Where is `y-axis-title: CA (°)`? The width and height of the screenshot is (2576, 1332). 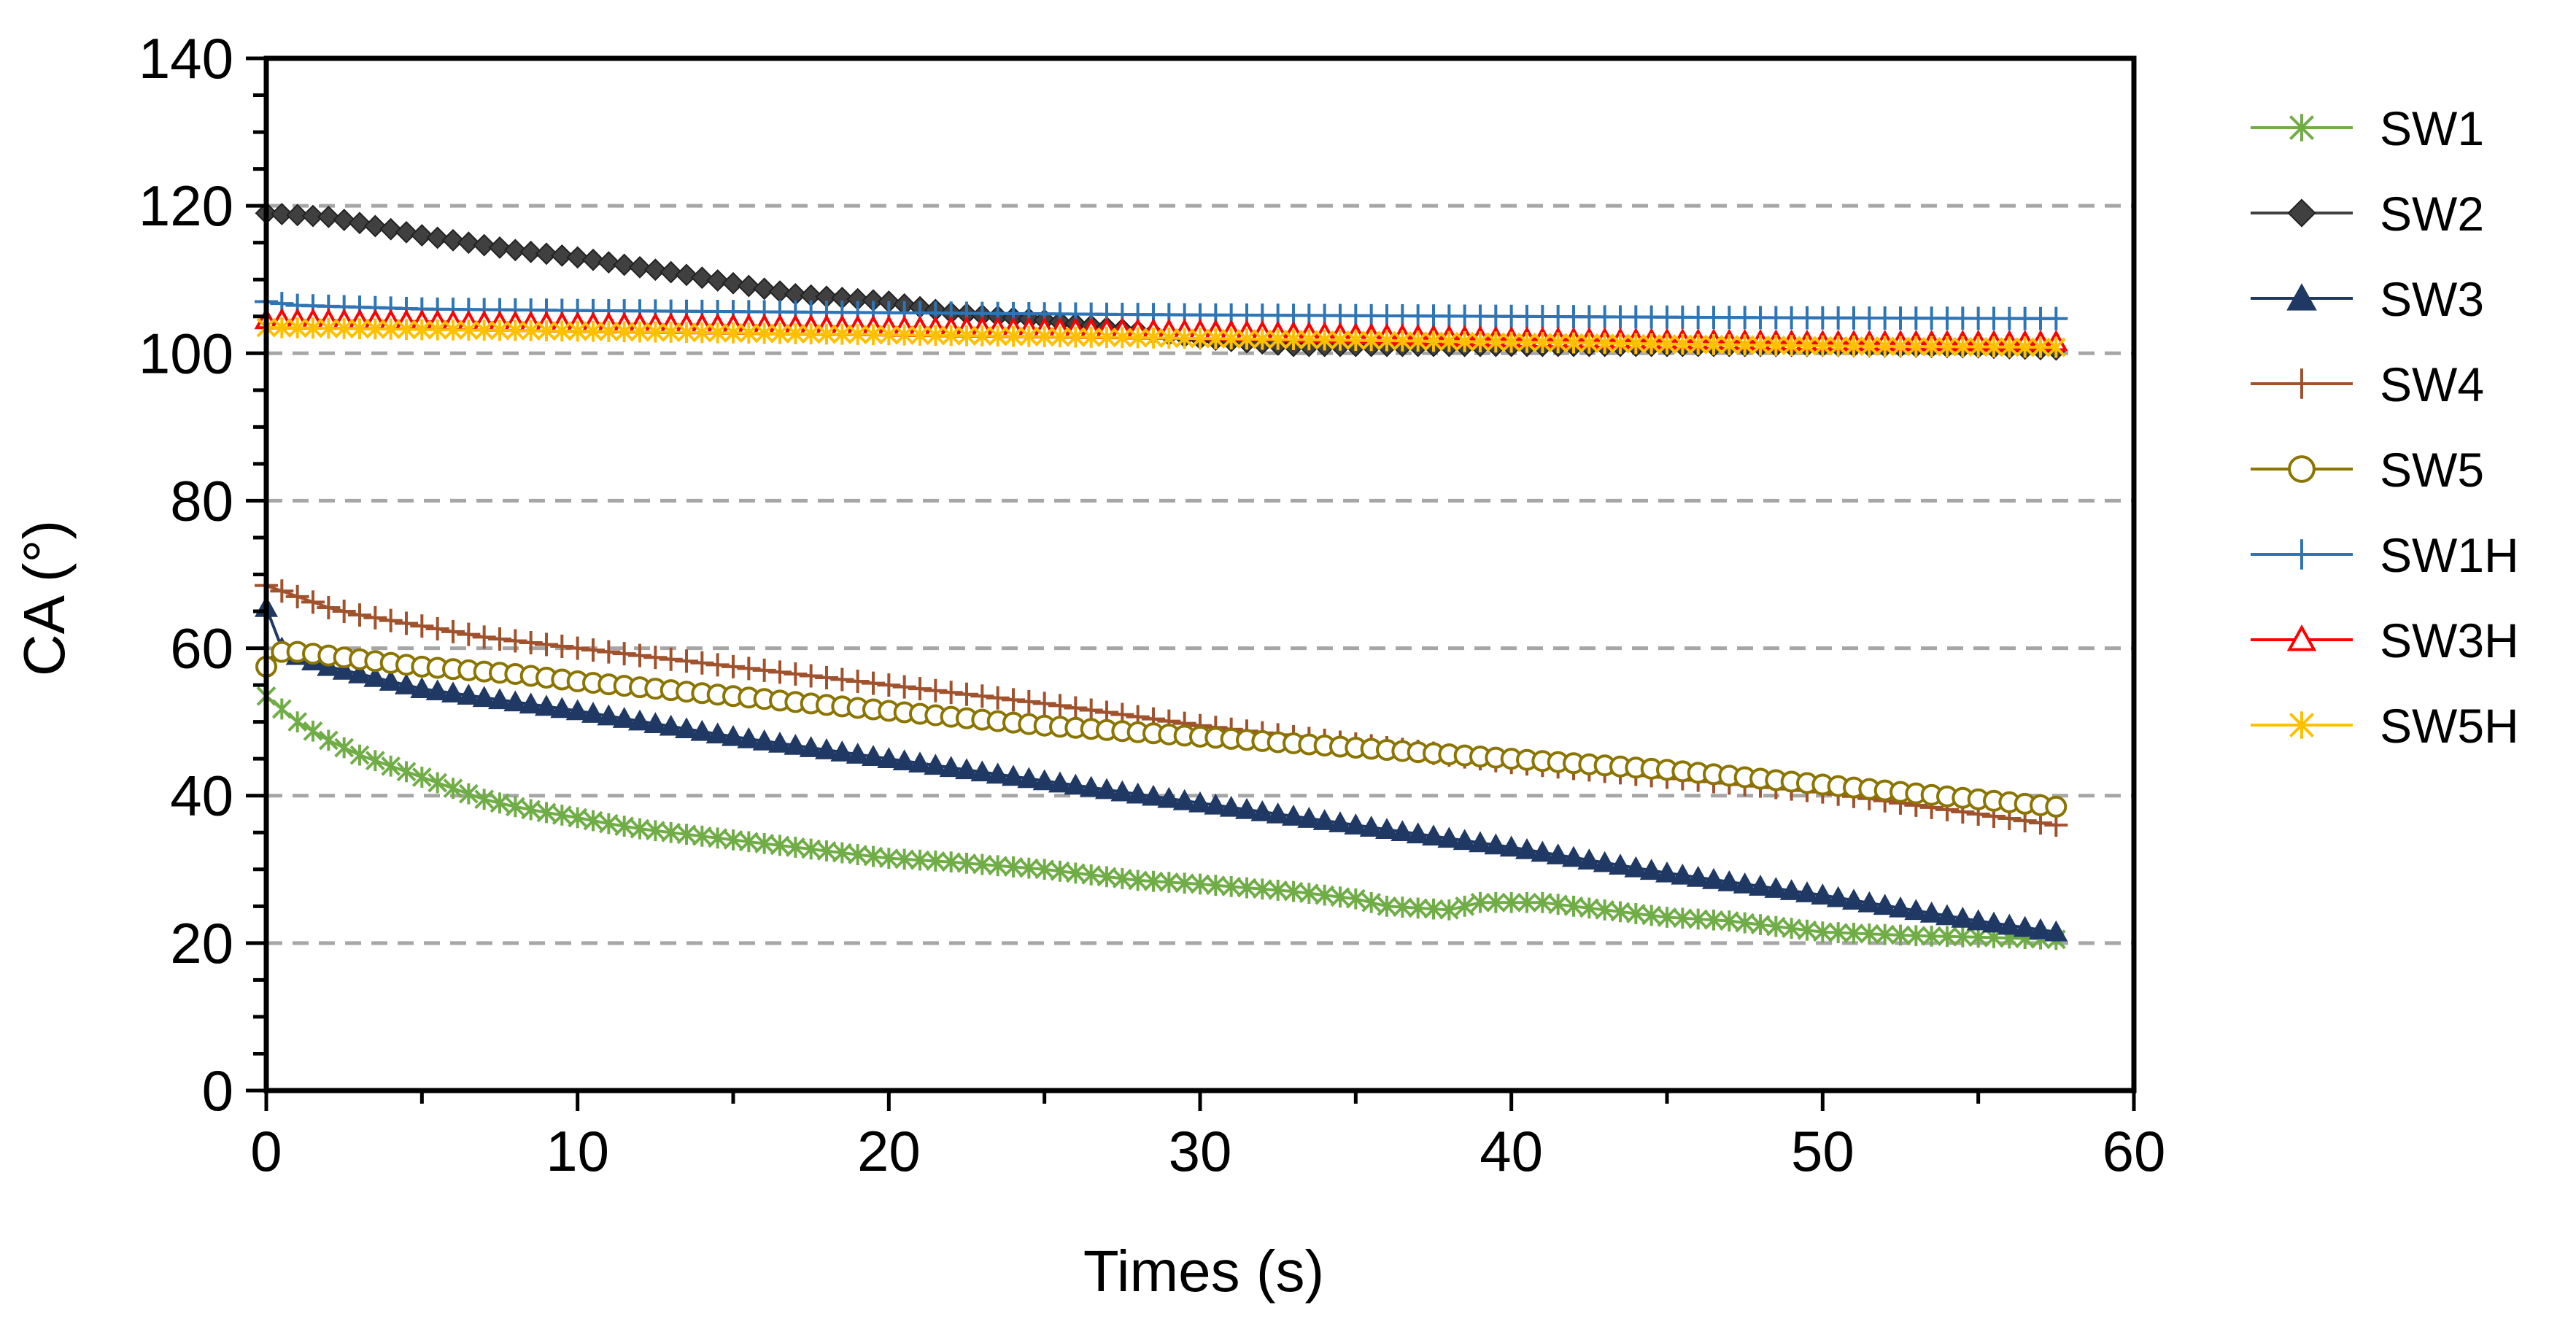 y-axis-title: CA (°) is located at coordinates (44, 598).